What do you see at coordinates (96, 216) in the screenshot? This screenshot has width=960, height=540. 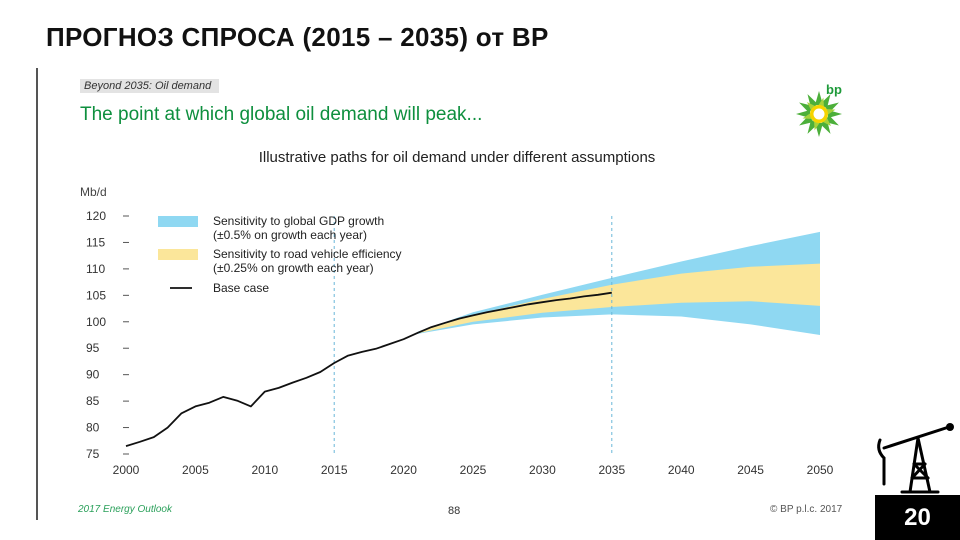 I see `y-tick-label: 120` at bounding box center [96, 216].